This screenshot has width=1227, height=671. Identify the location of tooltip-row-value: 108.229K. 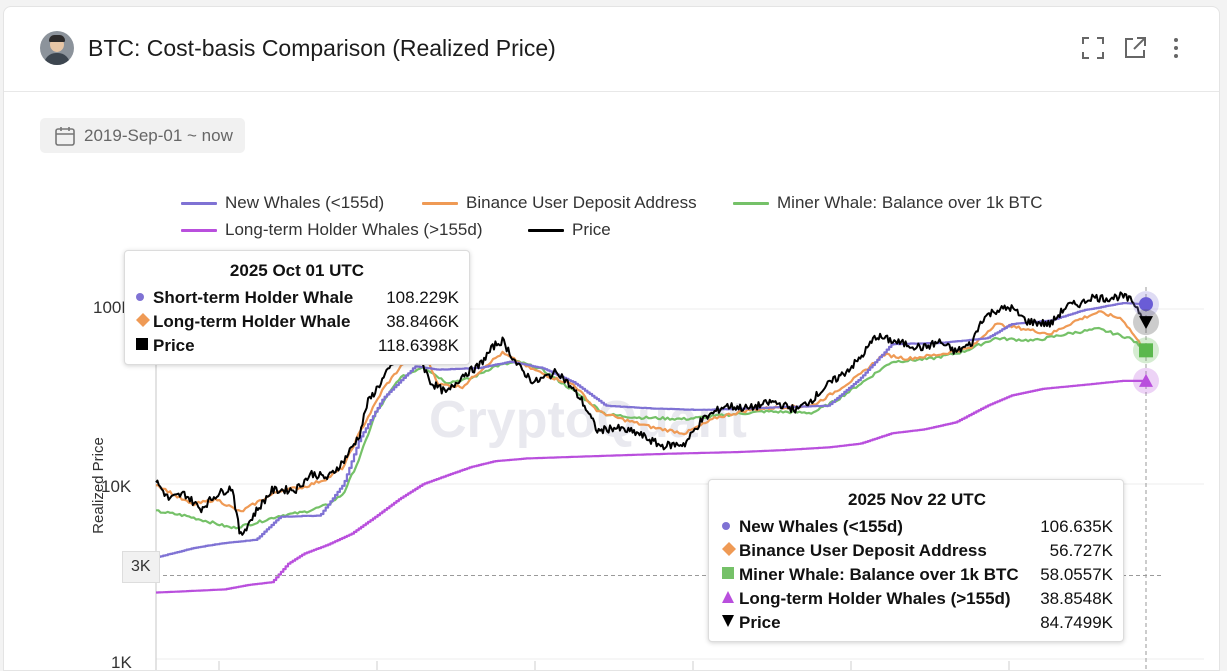
(422, 297).